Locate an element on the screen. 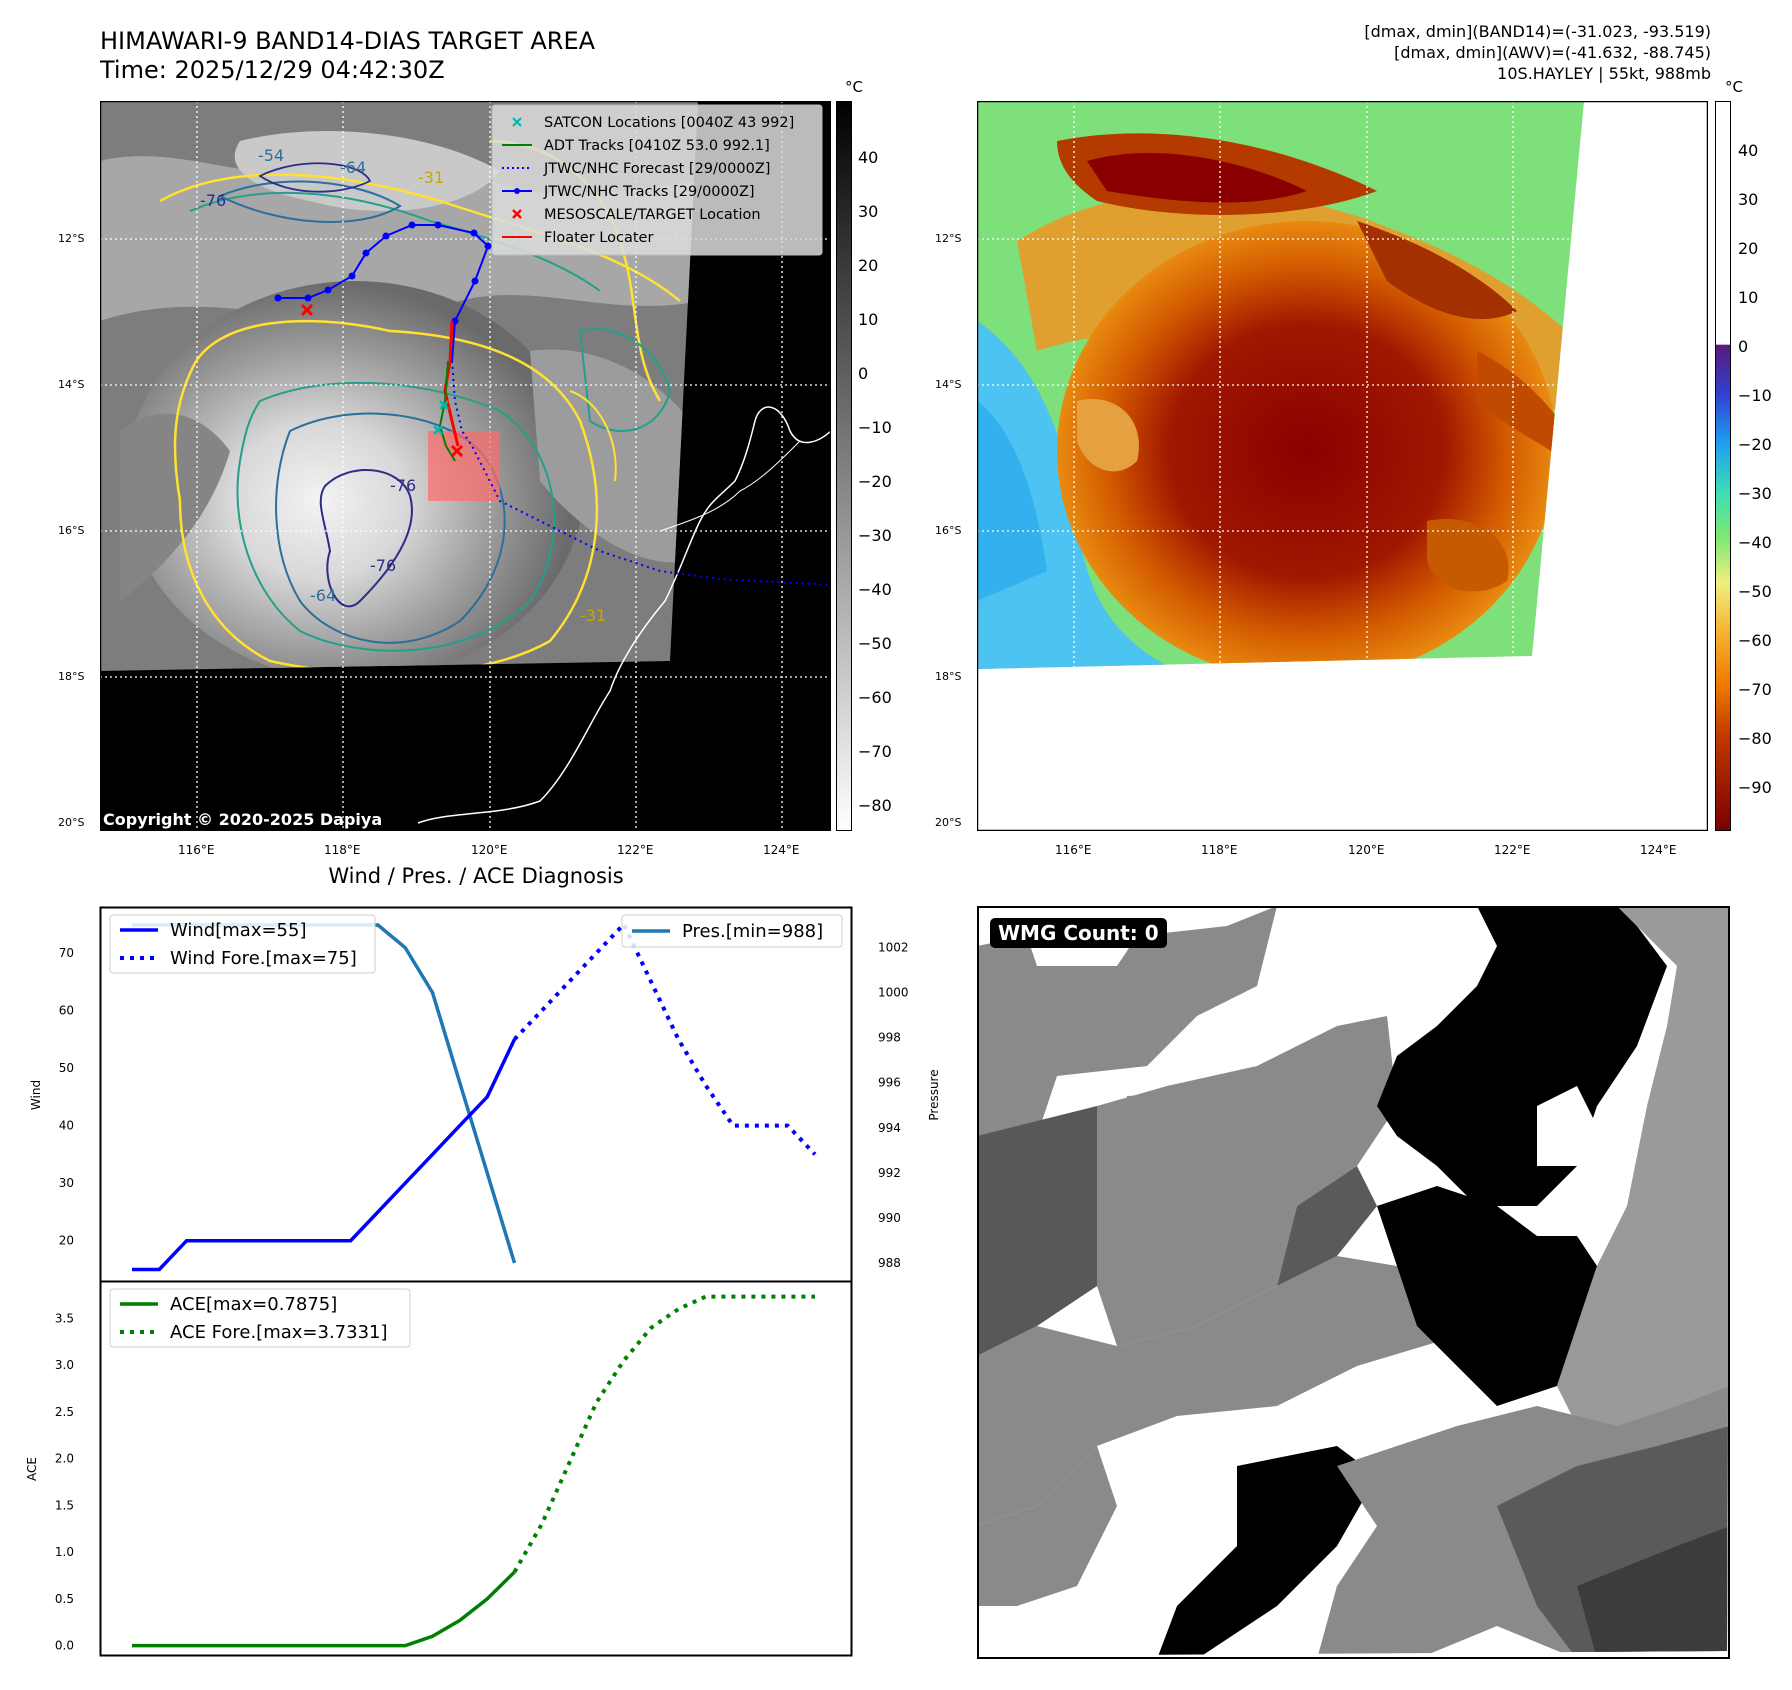 The width and height of the screenshot is (1792, 1690). pressure-tick: 994 is located at coordinates (889, 1128).